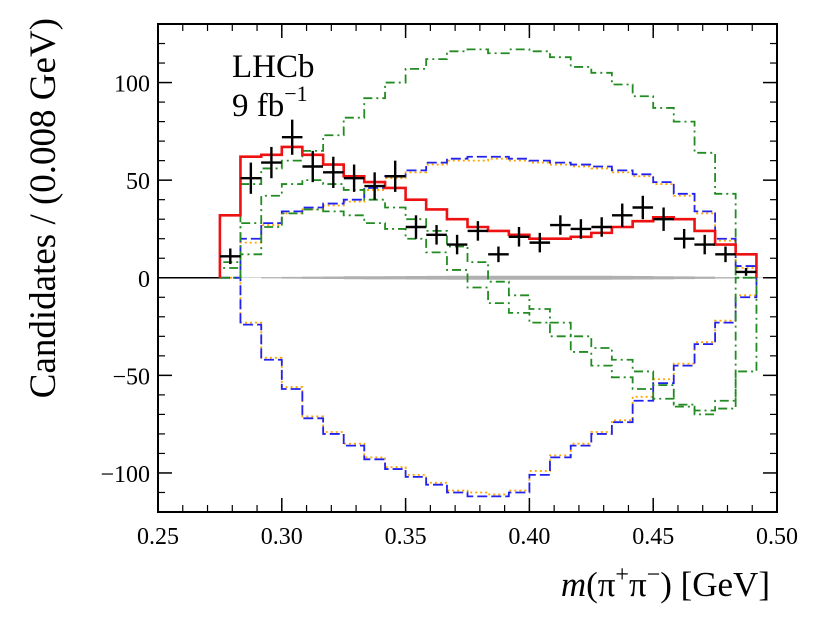 The width and height of the screenshot is (830, 627). Describe the element at coordinates (282, 537) in the screenshot. I see `x-tick-label: 0.30` at that location.